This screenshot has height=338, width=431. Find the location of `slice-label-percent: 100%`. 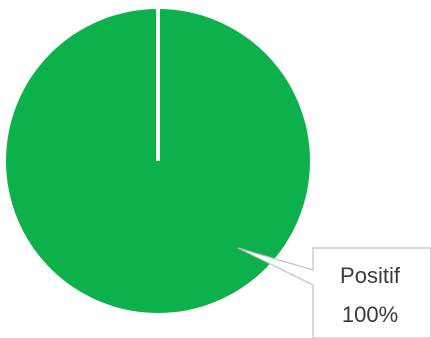

slice-label-percent: 100% is located at coordinates (370, 314).